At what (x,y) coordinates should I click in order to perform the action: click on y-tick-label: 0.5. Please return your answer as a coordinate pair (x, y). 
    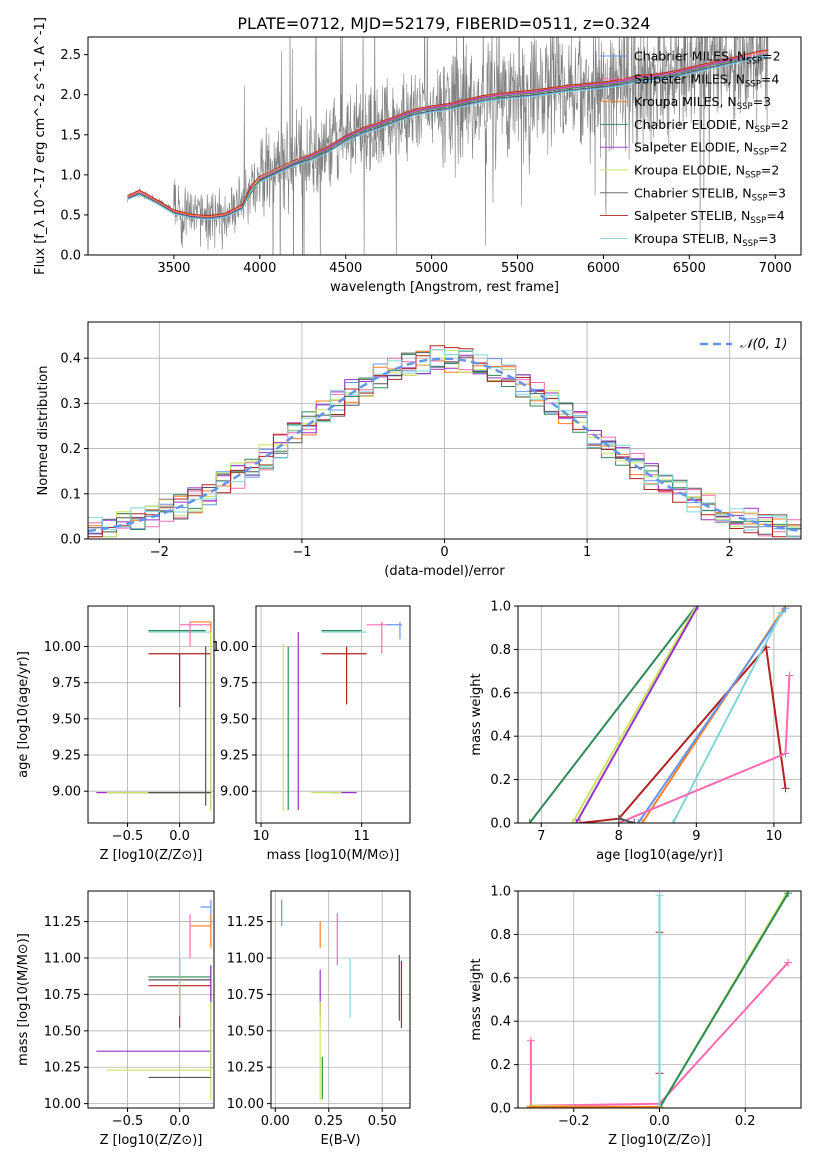
    Looking at the image, I should click on (70, 215).